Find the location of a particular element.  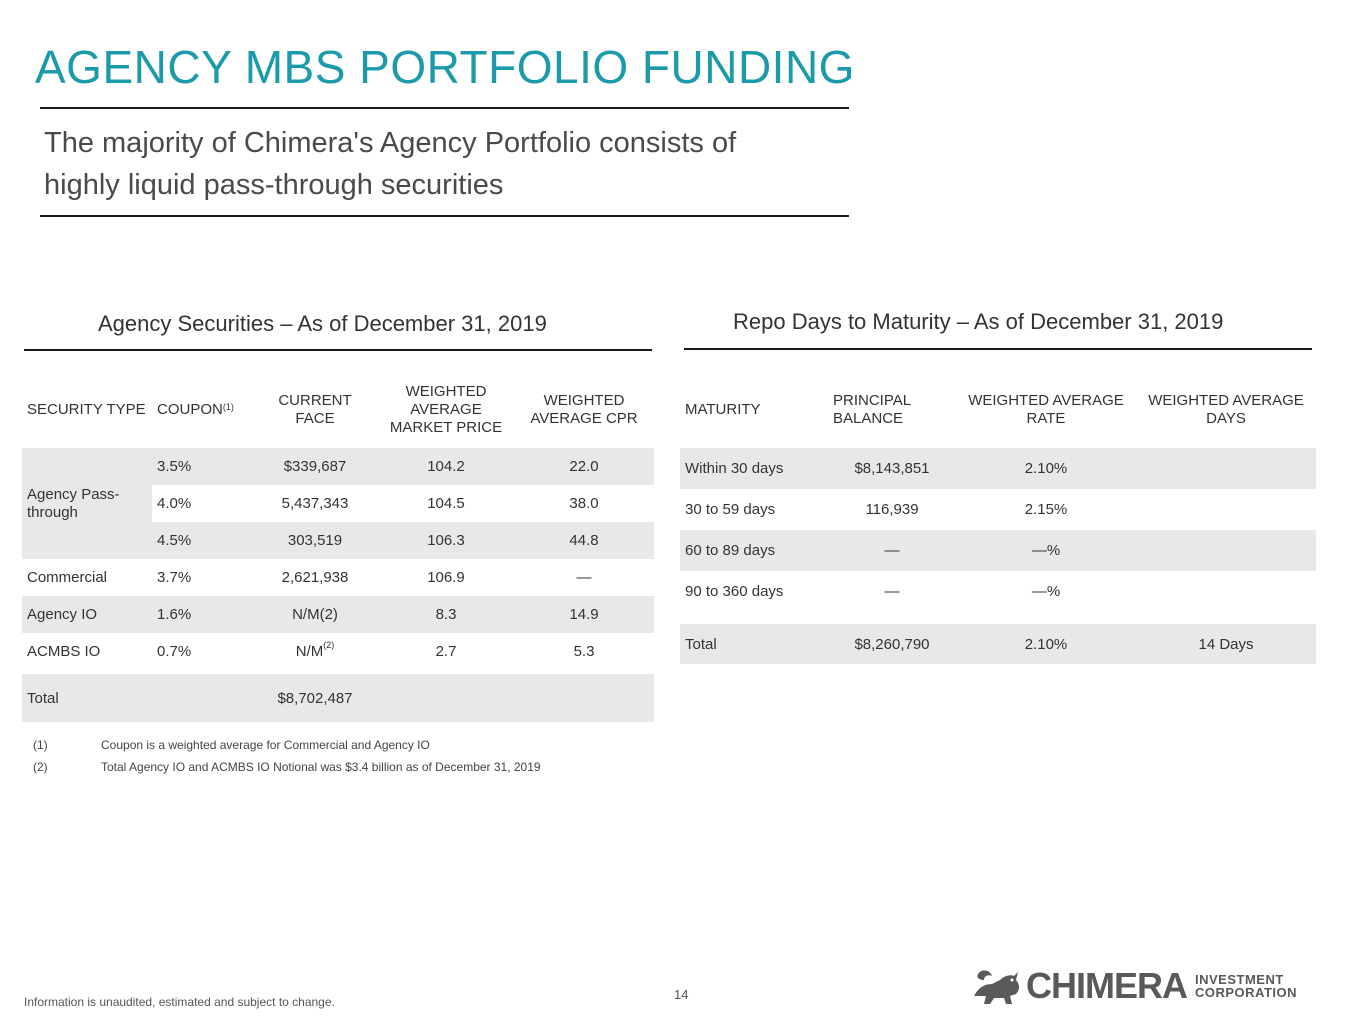

cell-face: 303,519 is located at coordinates (315, 540).